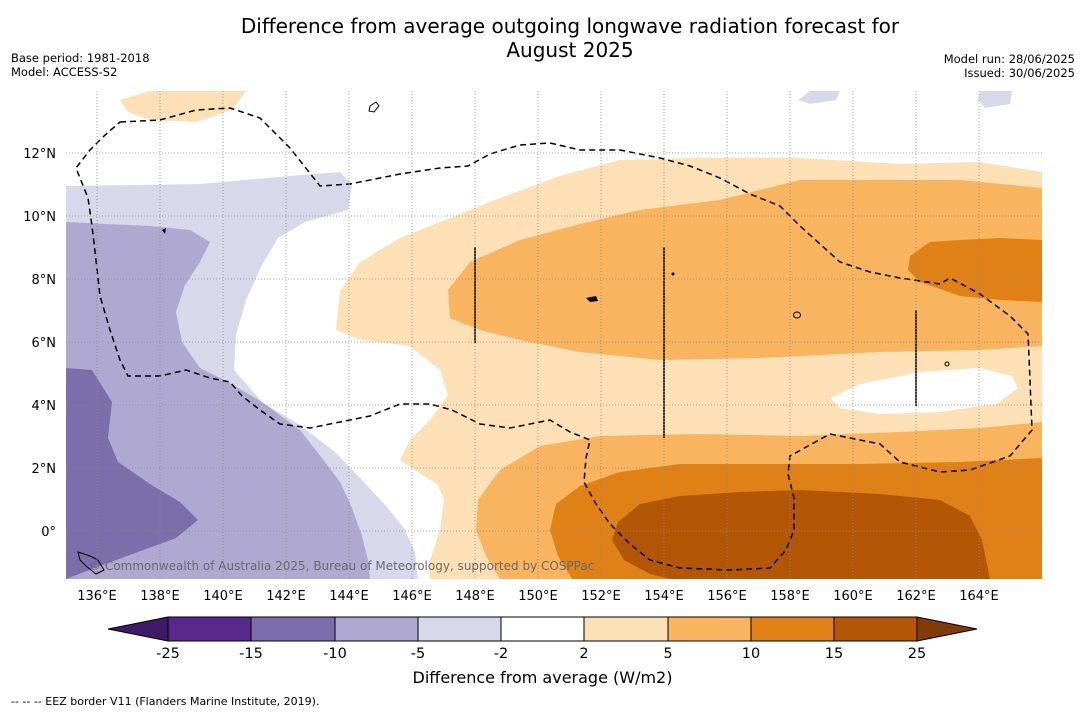 The image size is (1085, 713). Describe the element at coordinates (979, 596) in the screenshot. I see `lon-label: 164°E` at that location.